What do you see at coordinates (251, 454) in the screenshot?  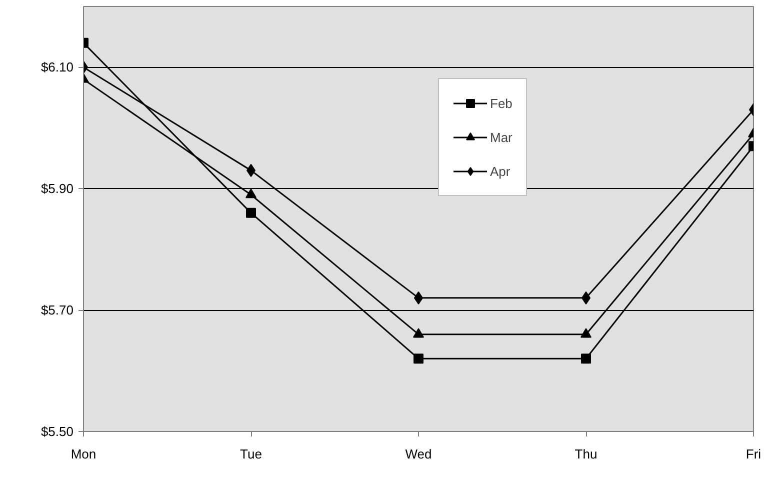 I see `x-tick-label: Tue` at bounding box center [251, 454].